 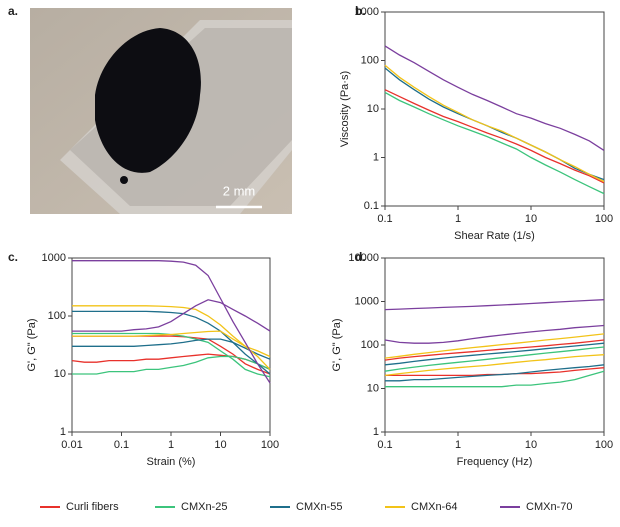 What do you see at coordinates (371, 206) in the screenshot?
I see `y-tick-label: 0.1` at bounding box center [371, 206].